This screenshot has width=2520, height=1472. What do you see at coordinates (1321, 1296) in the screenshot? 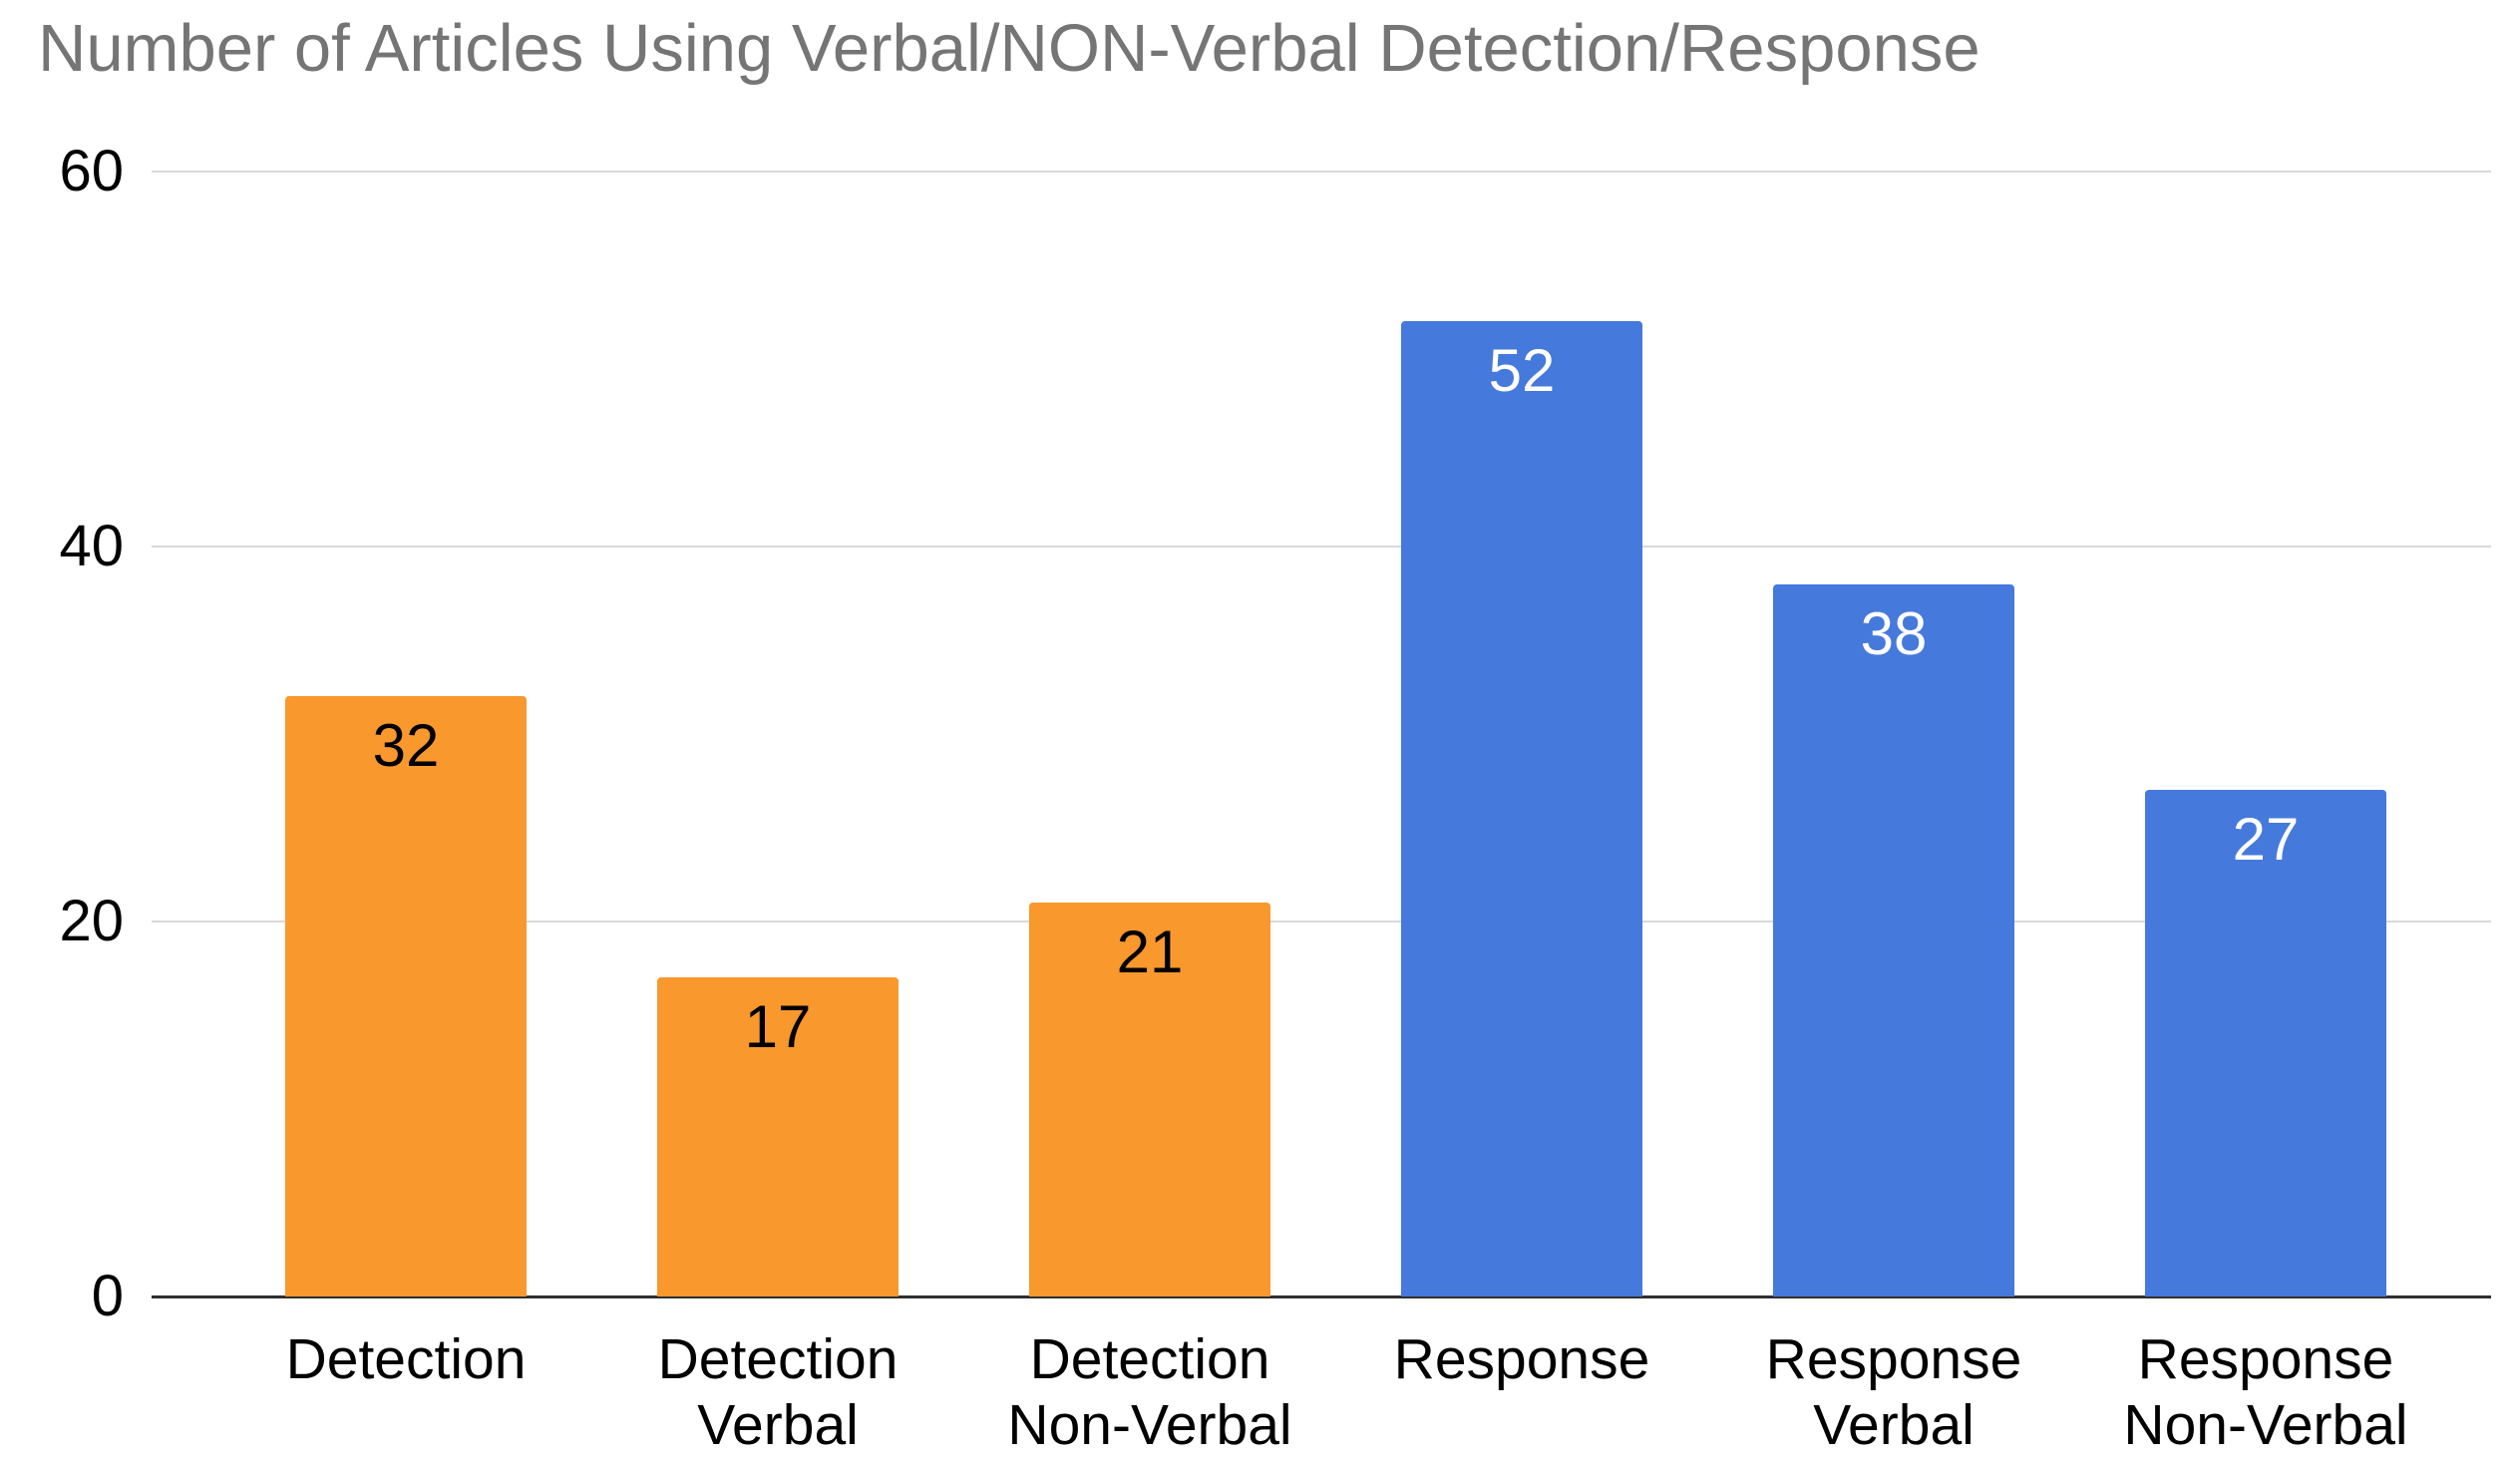
I see `x-axis-line` at bounding box center [1321, 1296].